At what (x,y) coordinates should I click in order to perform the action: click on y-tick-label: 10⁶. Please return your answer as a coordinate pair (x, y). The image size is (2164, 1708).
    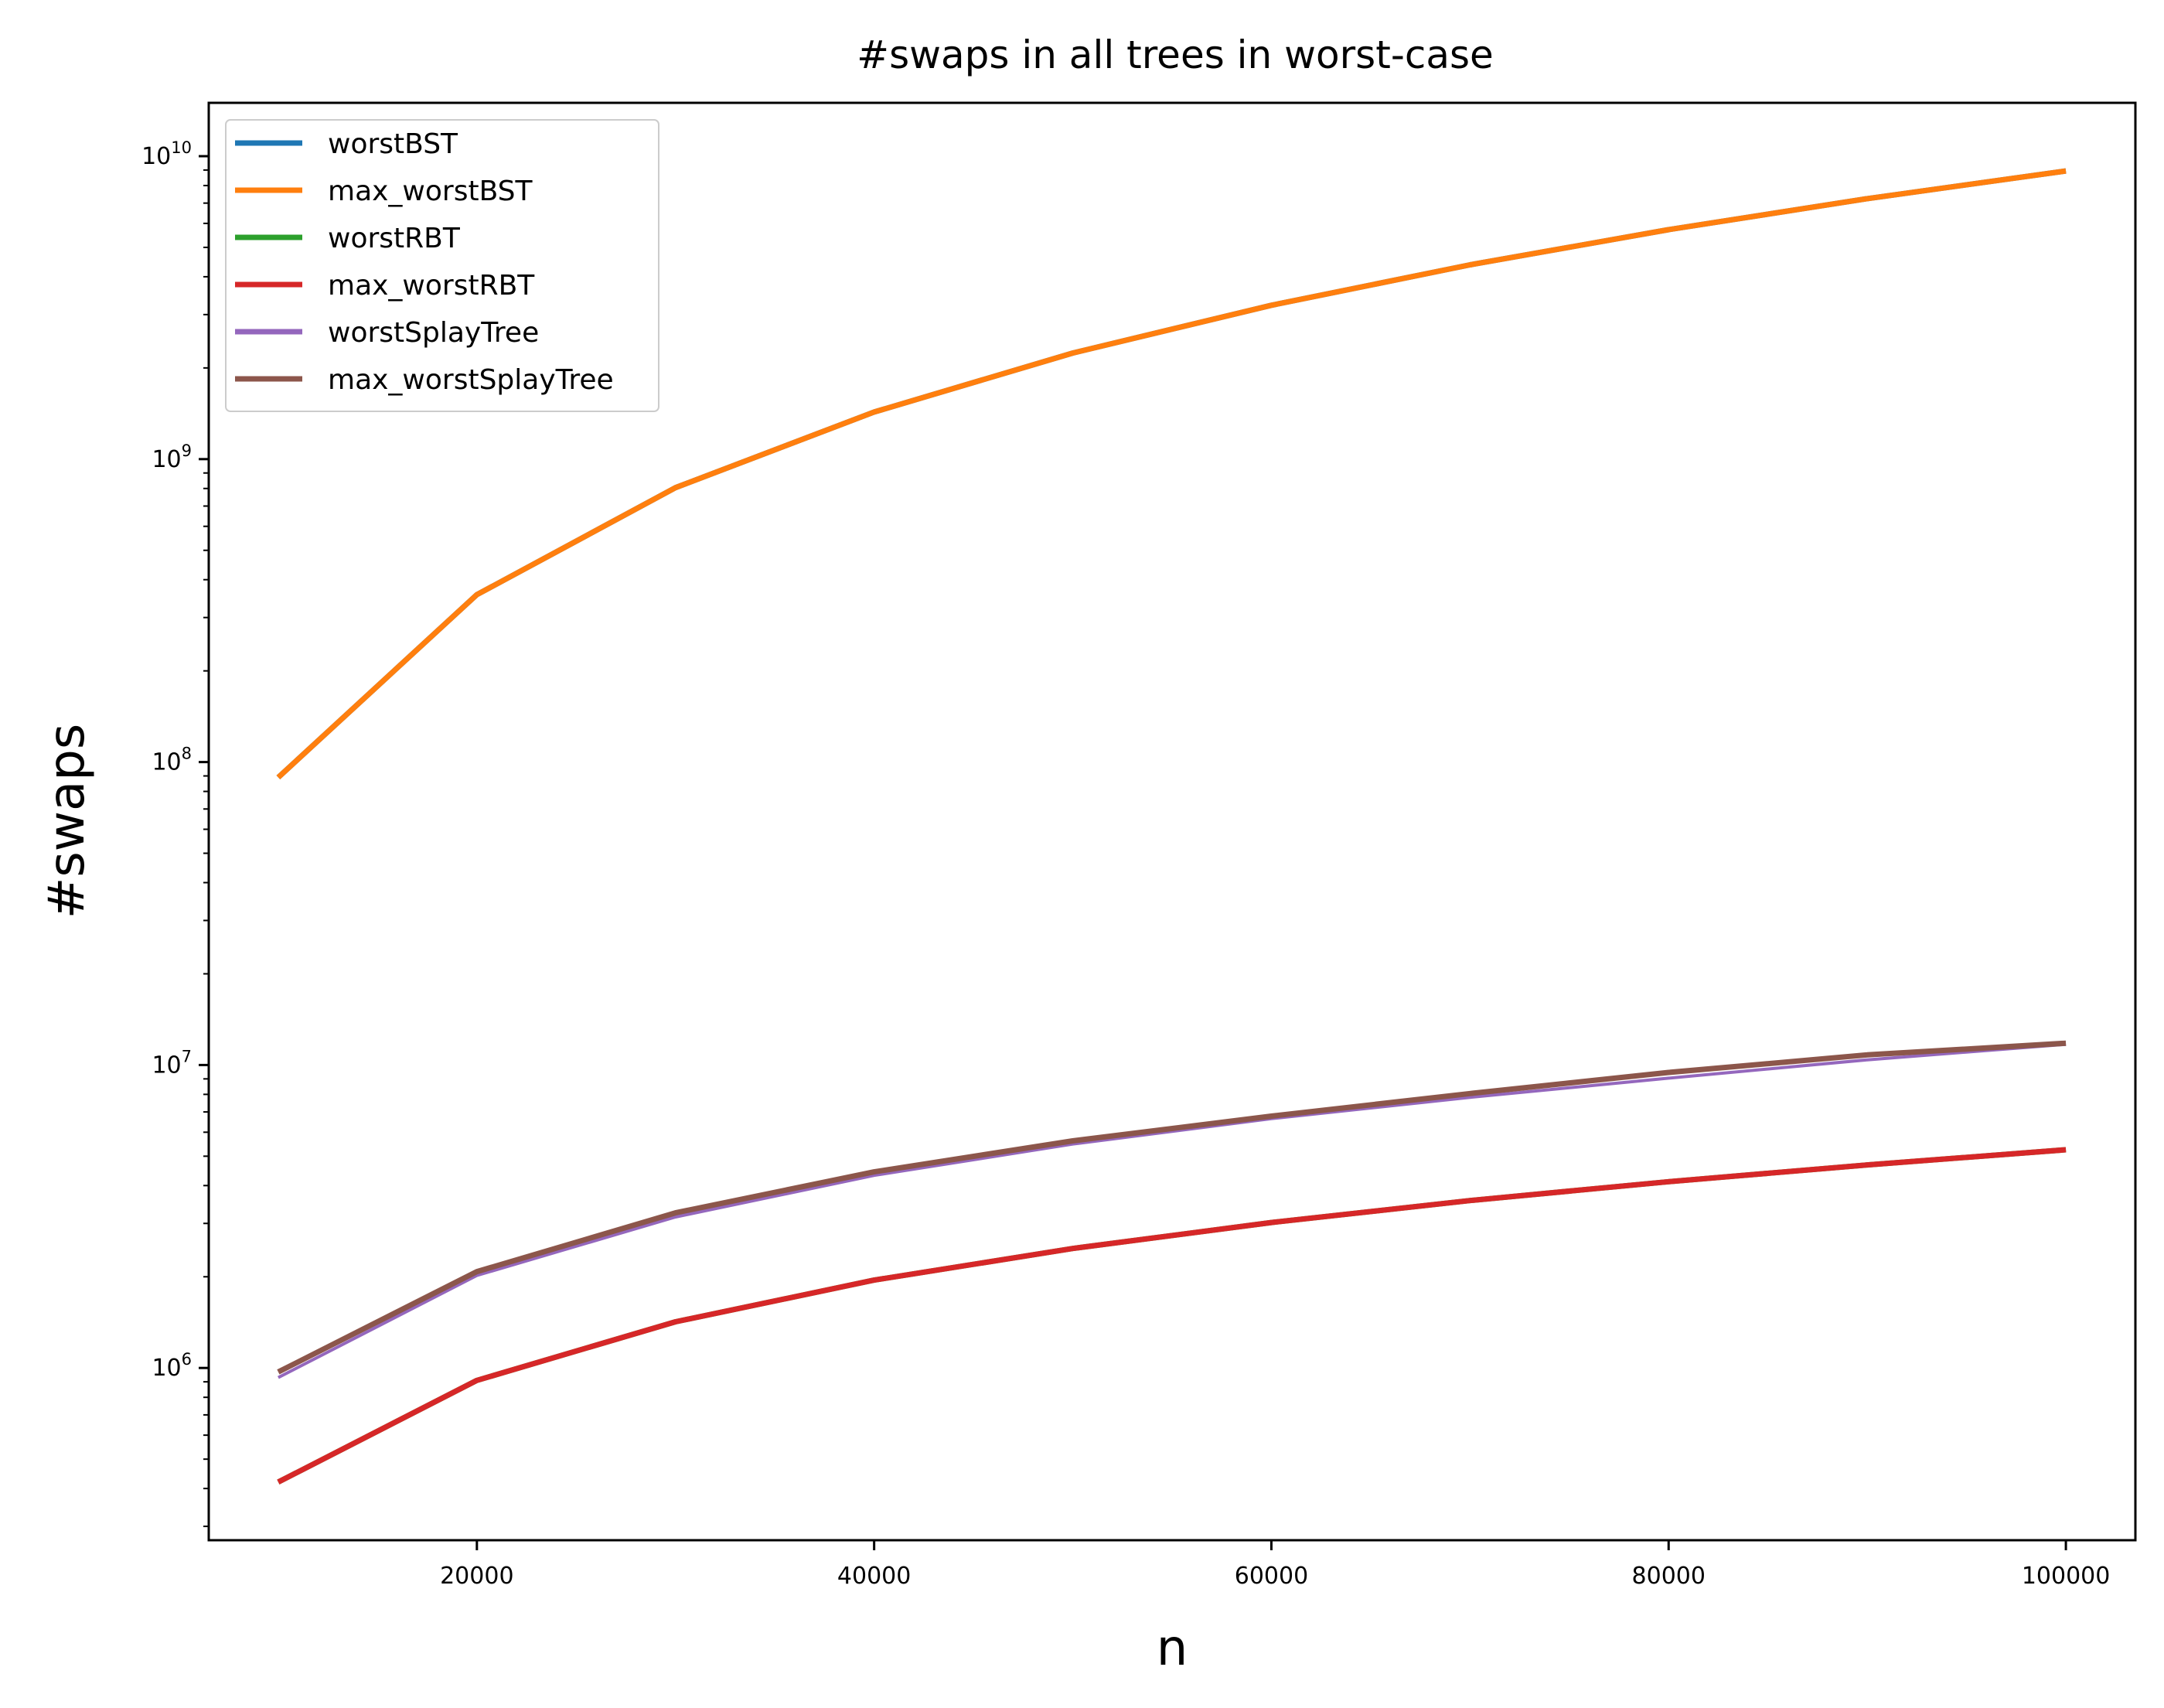
    Looking at the image, I should click on (172, 1366).